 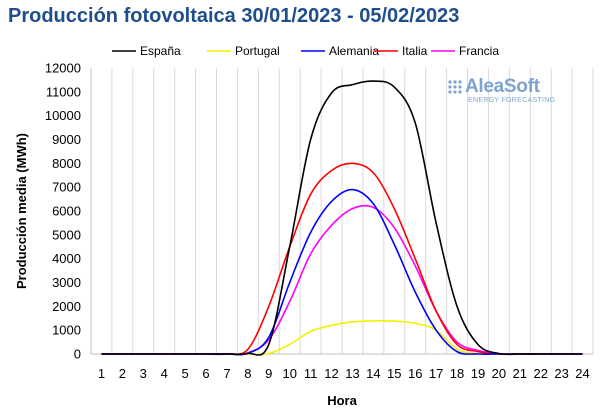 I want to click on x-tick-label: 18, so click(x=457, y=373).